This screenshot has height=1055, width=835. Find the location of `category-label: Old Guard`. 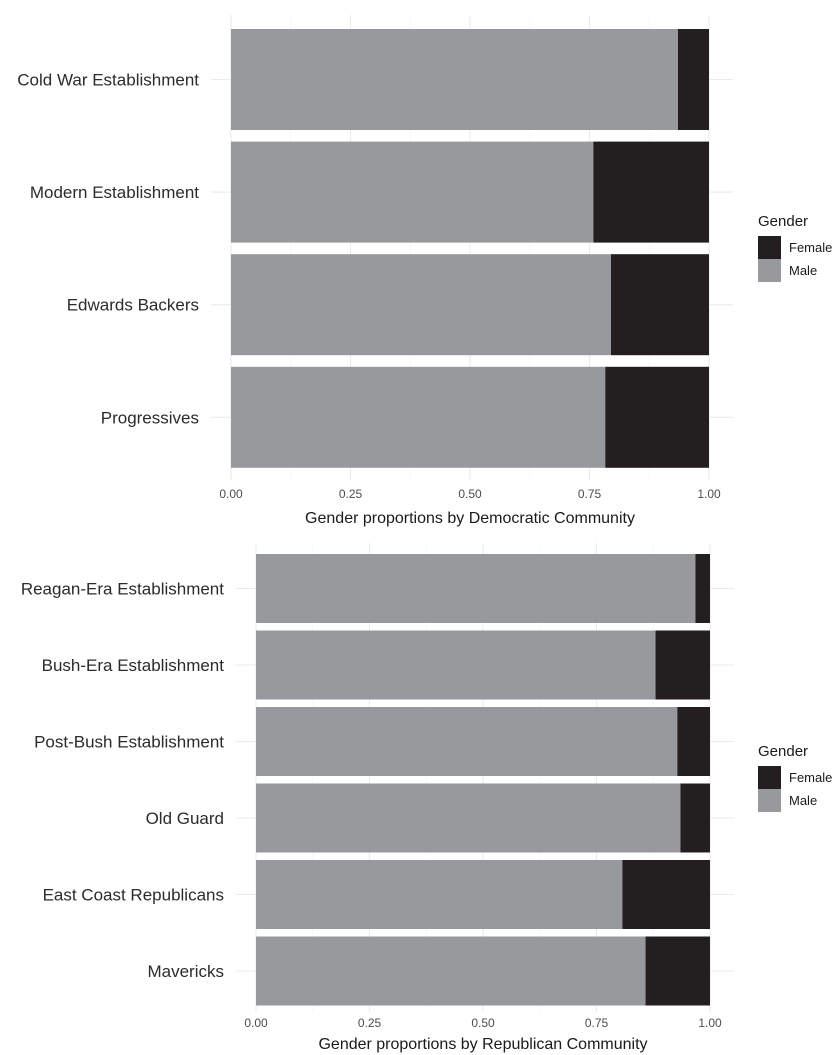

category-label: Old Guard is located at coordinates (185, 818).